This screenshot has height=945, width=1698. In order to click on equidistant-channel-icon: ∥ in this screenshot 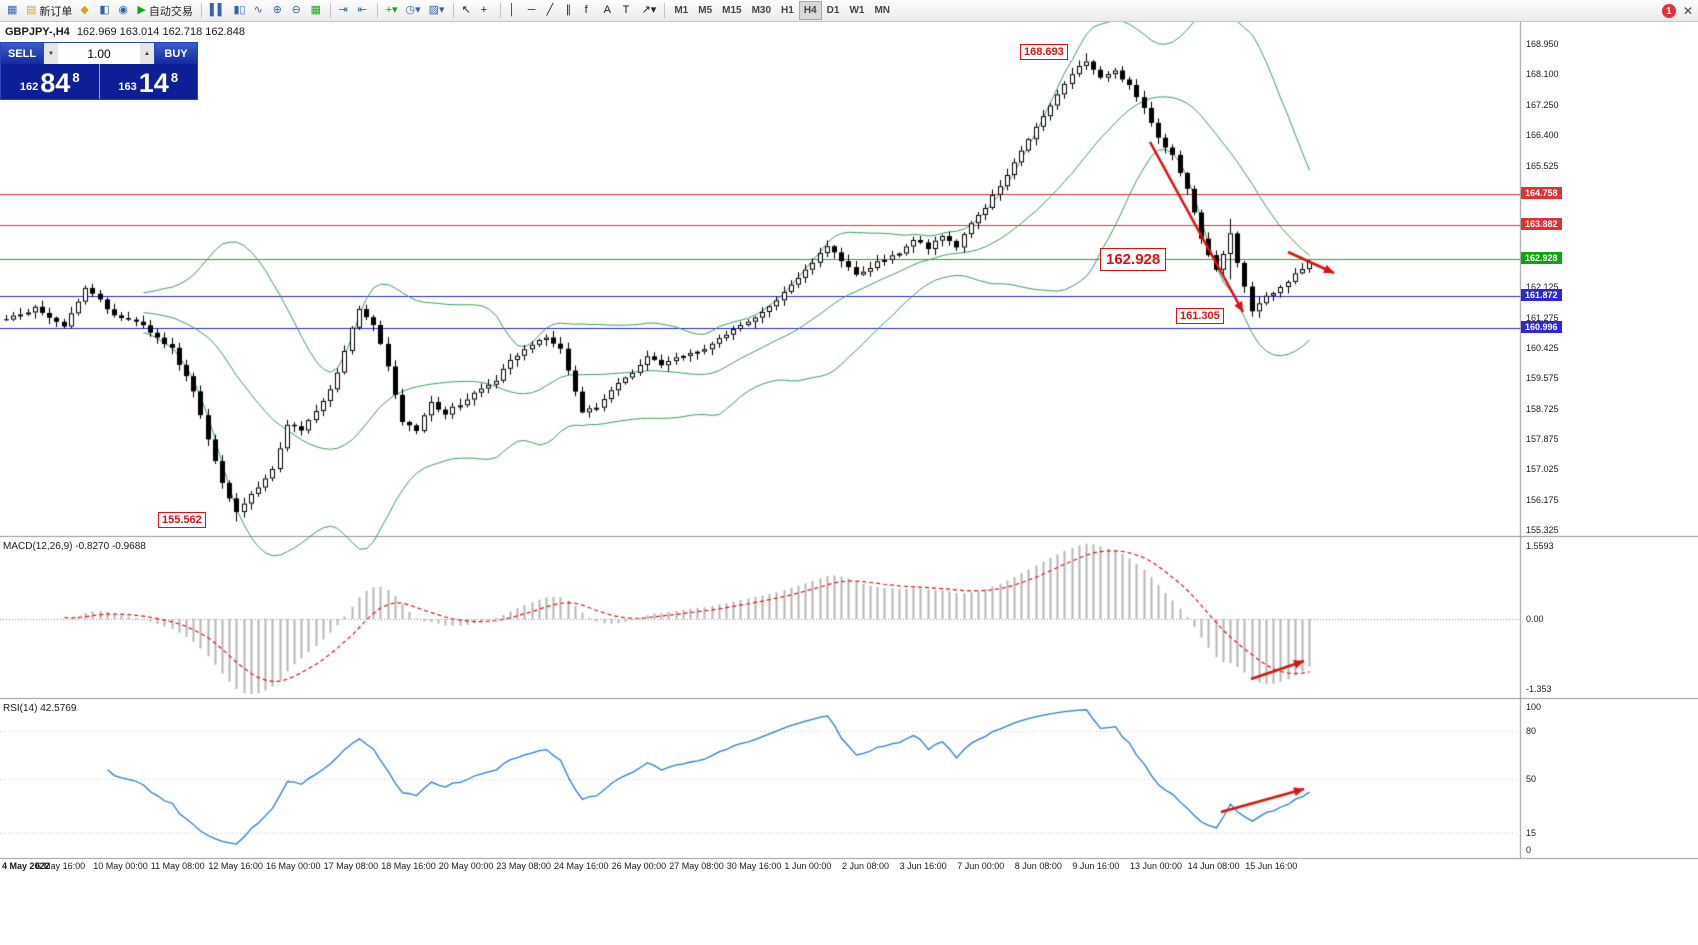, I will do `click(571, 10)`.